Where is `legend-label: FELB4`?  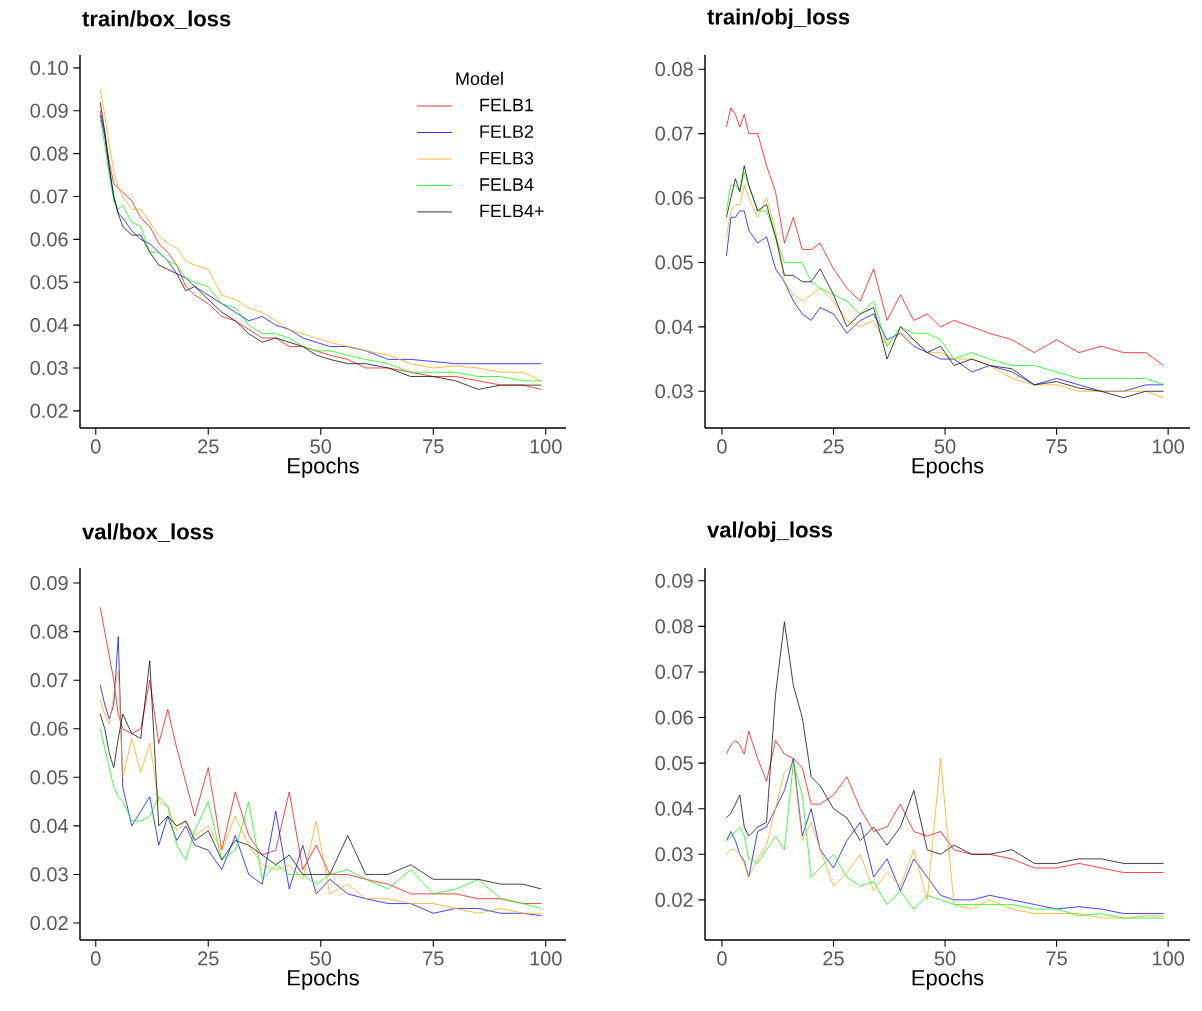 legend-label: FELB4 is located at coordinates (507, 184).